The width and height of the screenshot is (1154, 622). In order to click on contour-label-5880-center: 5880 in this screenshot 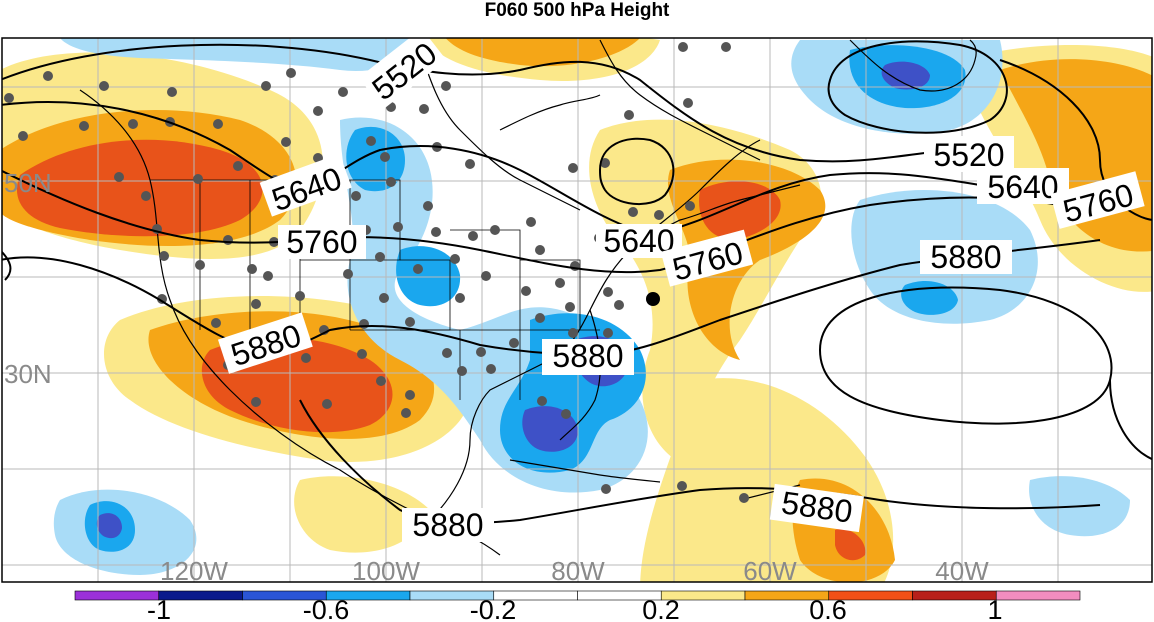, I will do `click(587, 356)`.